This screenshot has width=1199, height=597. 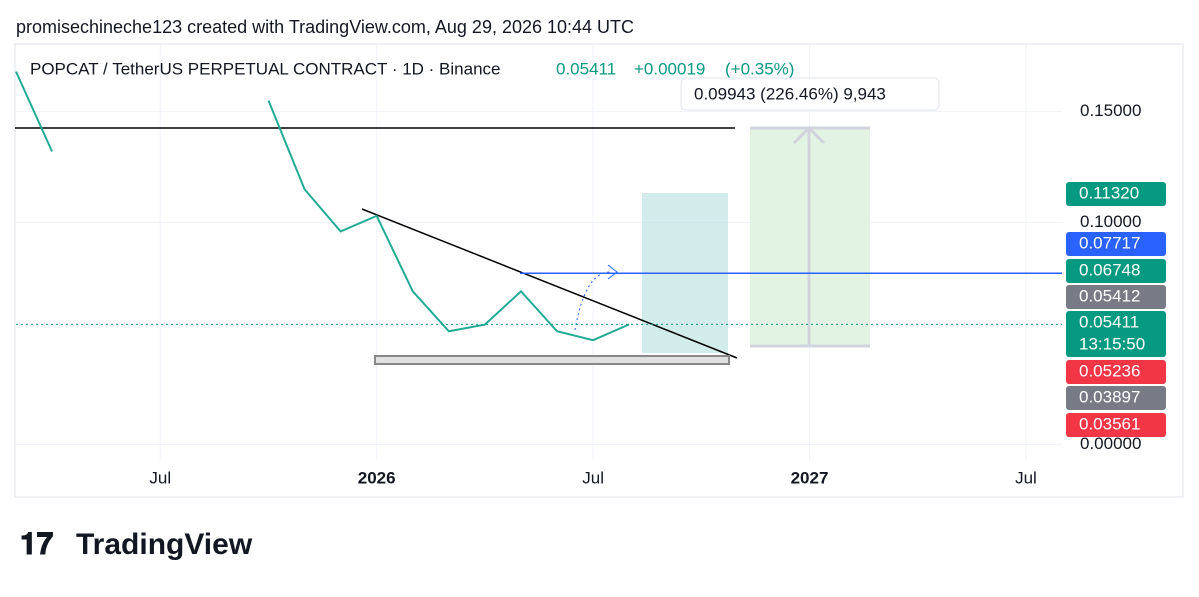 What do you see at coordinates (377, 477) in the screenshot?
I see `x-tick-label: 2026` at bounding box center [377, 477].